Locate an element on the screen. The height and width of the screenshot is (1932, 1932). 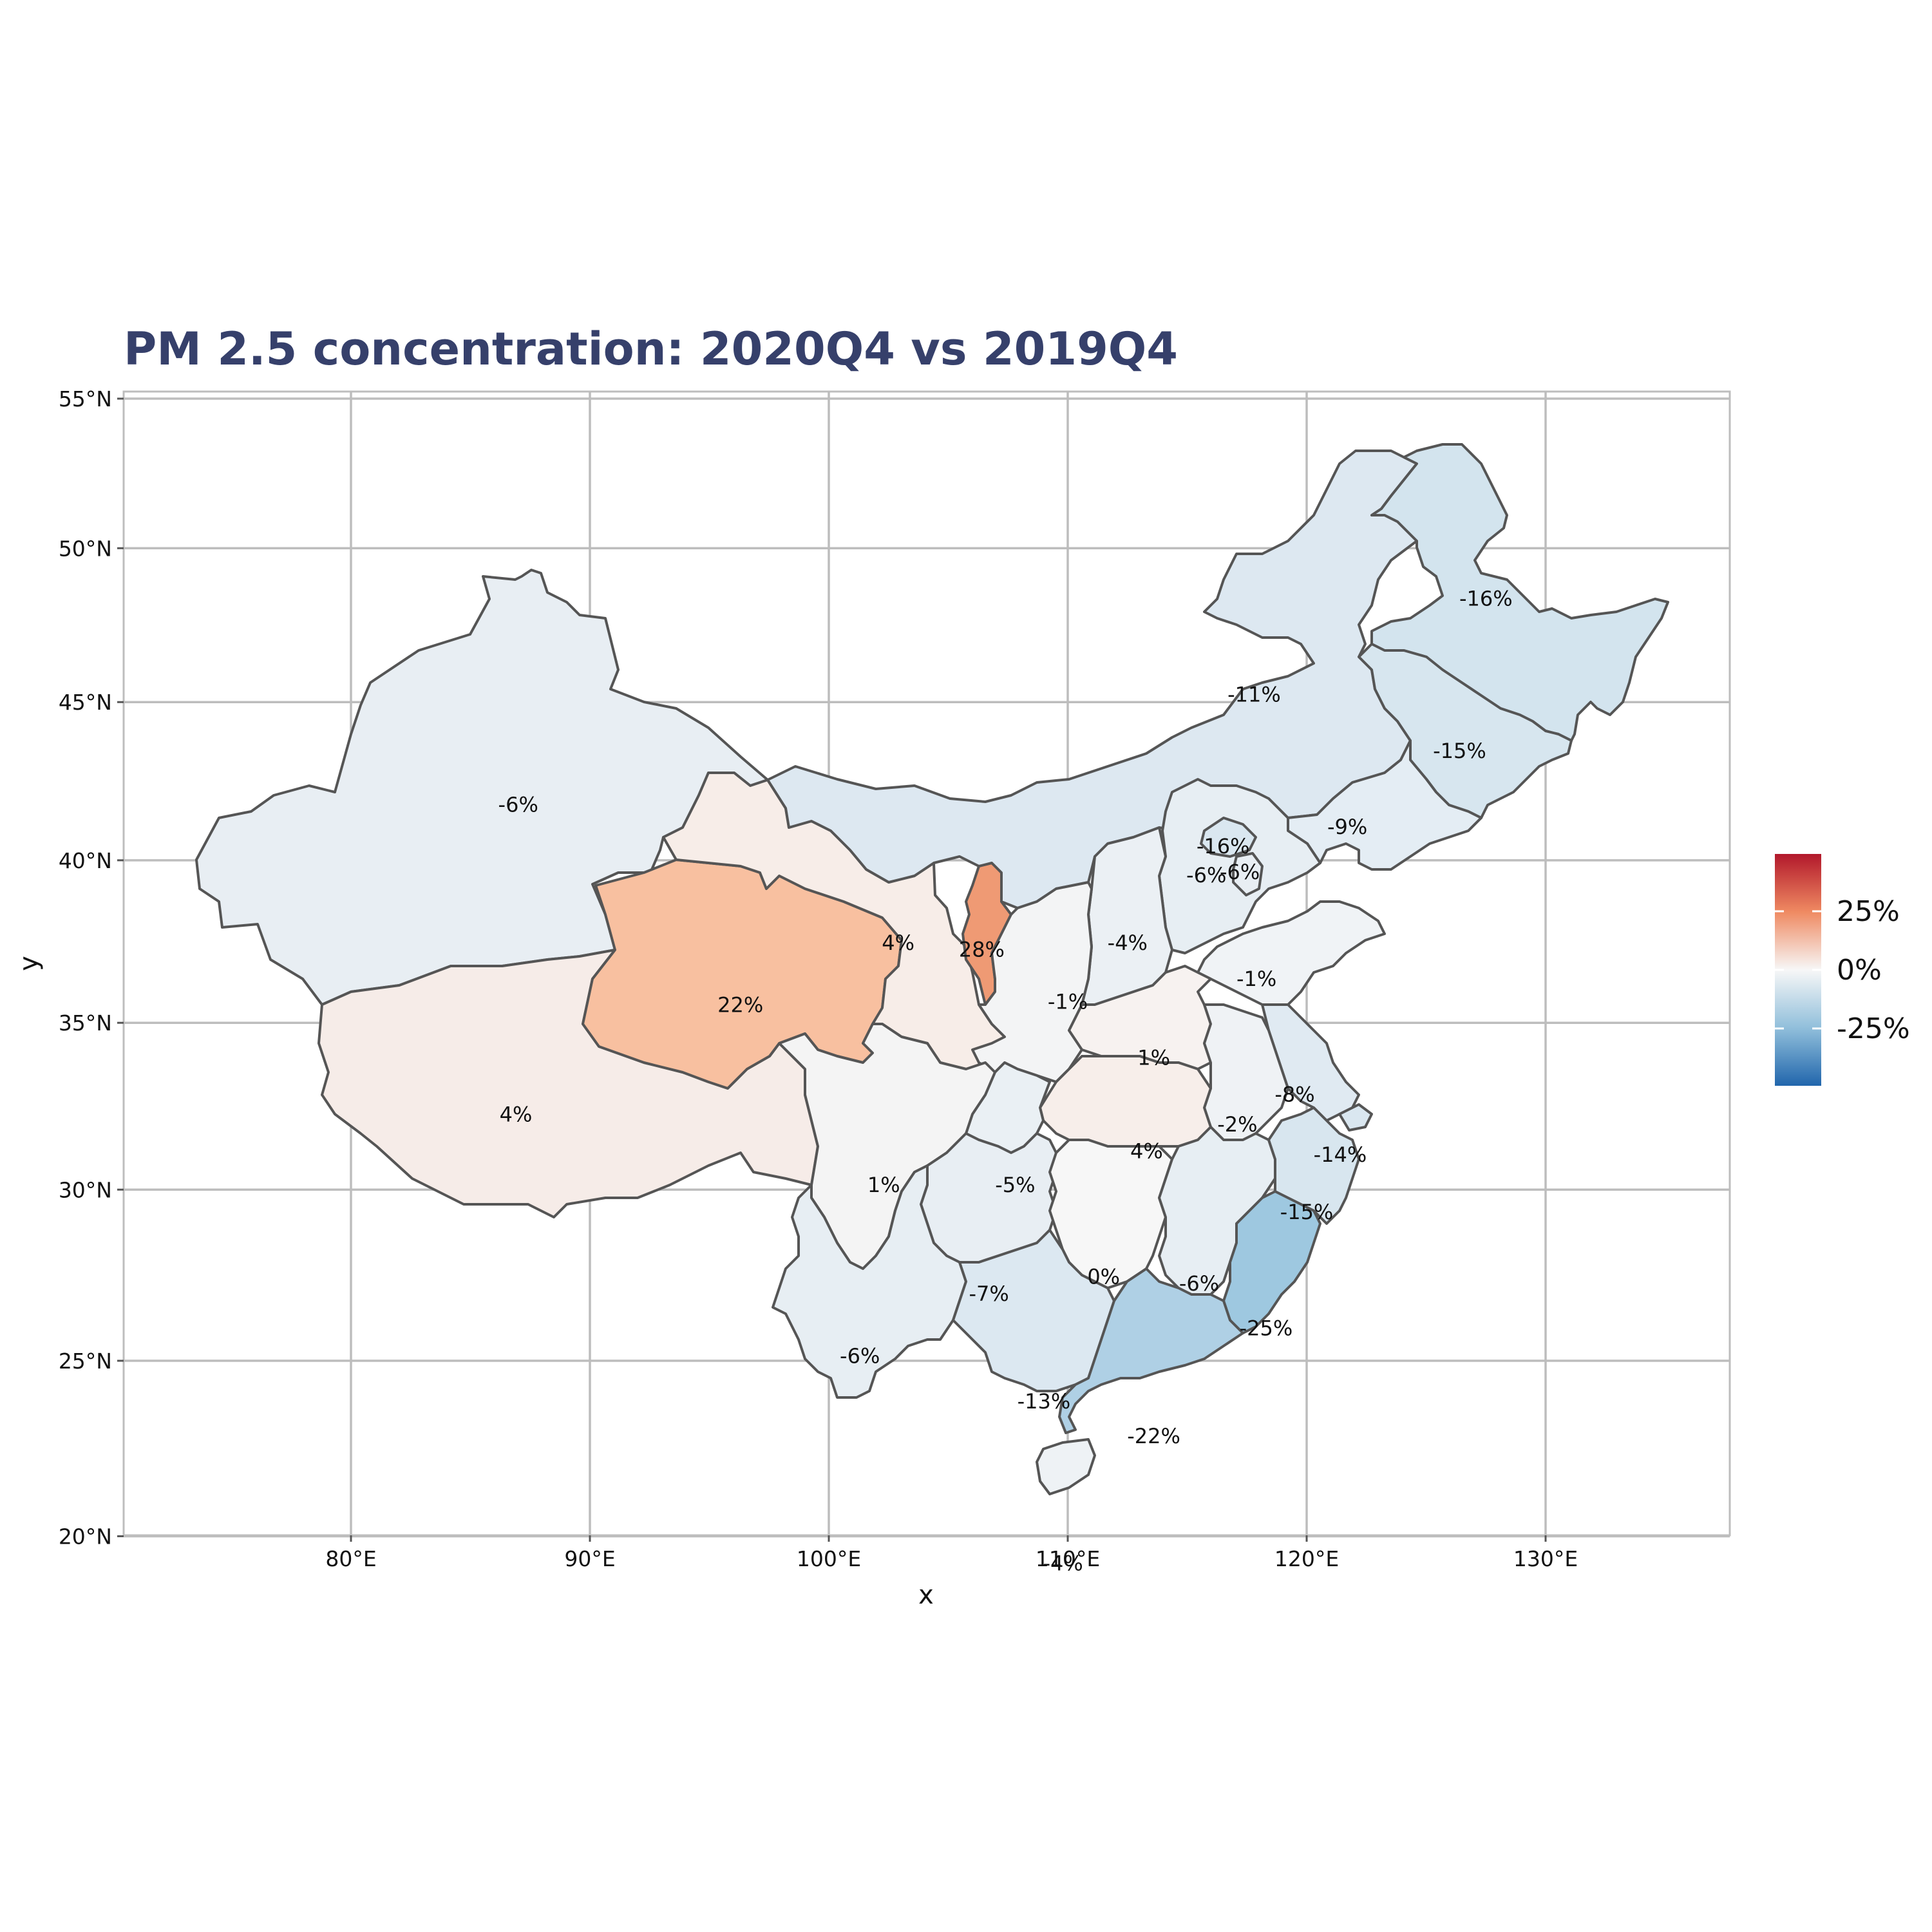
y-tick-label: 50°N is located at coordinates (85, 548).